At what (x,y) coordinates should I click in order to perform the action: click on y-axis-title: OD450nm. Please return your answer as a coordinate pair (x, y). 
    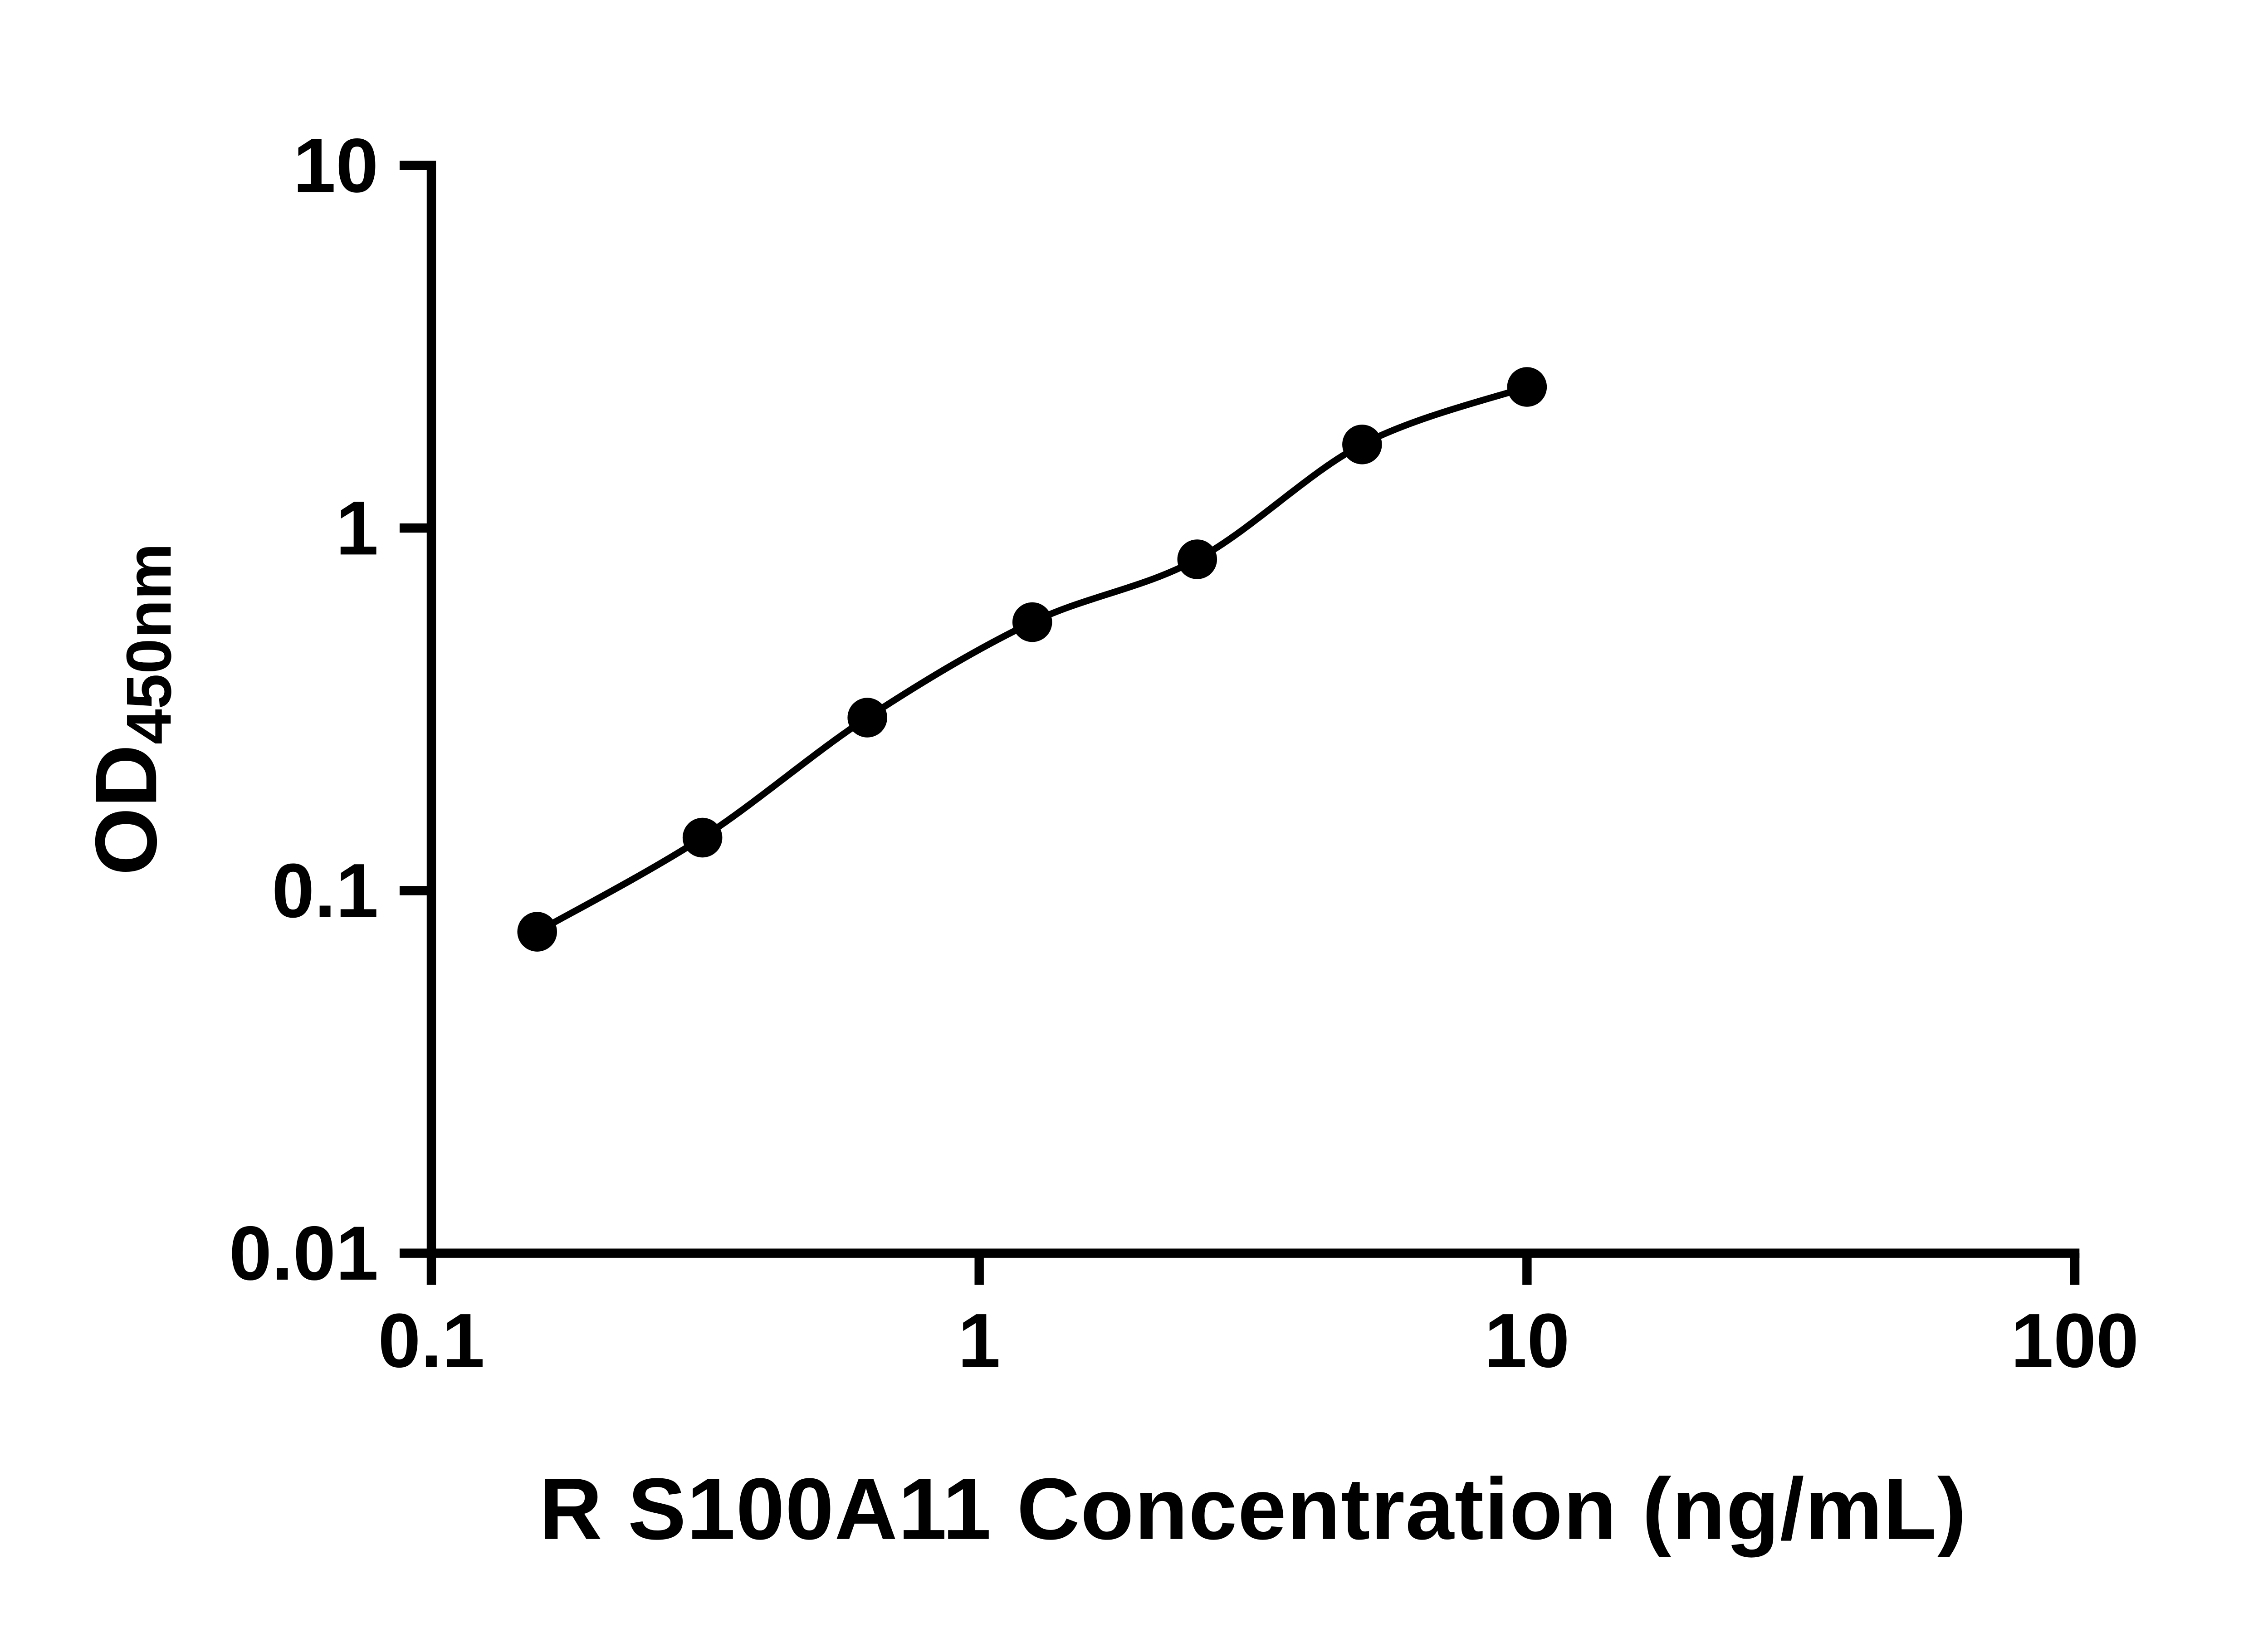
    Looking at the image, I should click on (130, 709).